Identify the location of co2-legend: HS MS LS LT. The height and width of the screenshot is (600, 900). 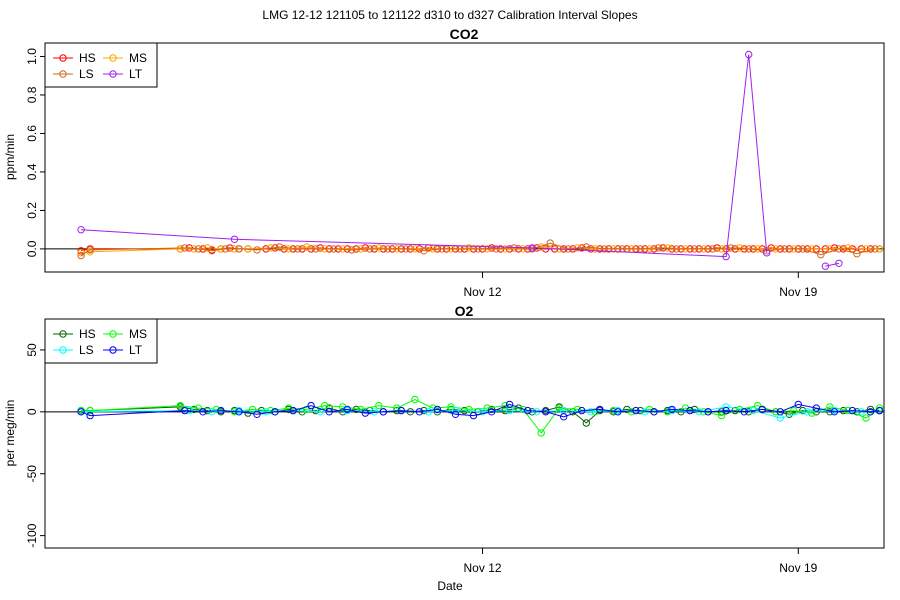
(101, 65).